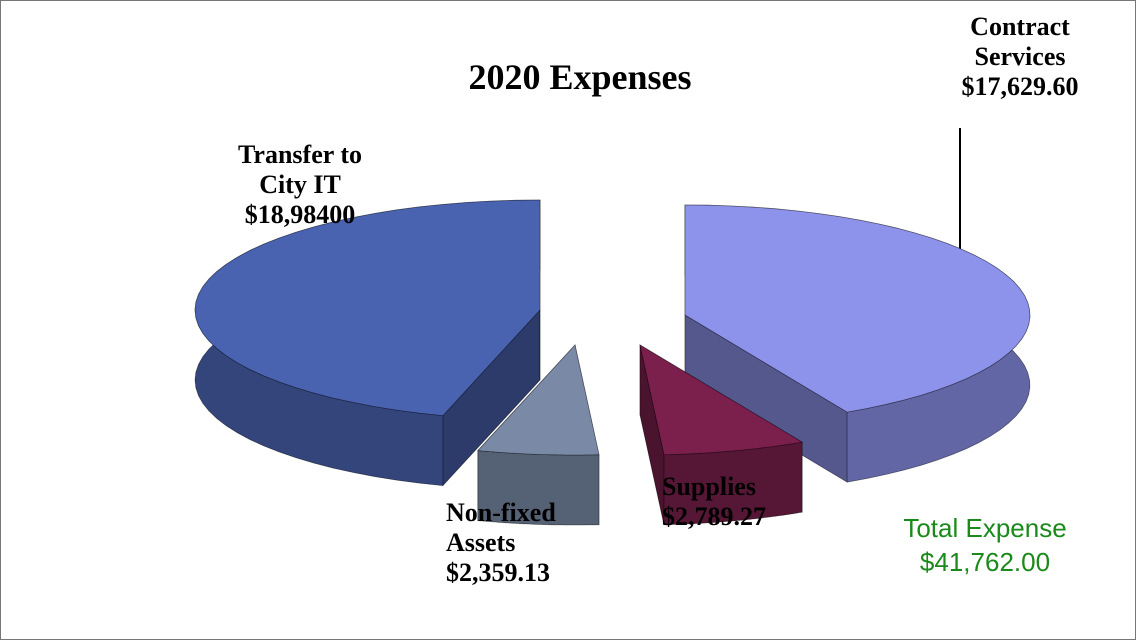 The image size is (1138, 640). I want to click on value-label: $2,789.27, so click(714, 516).